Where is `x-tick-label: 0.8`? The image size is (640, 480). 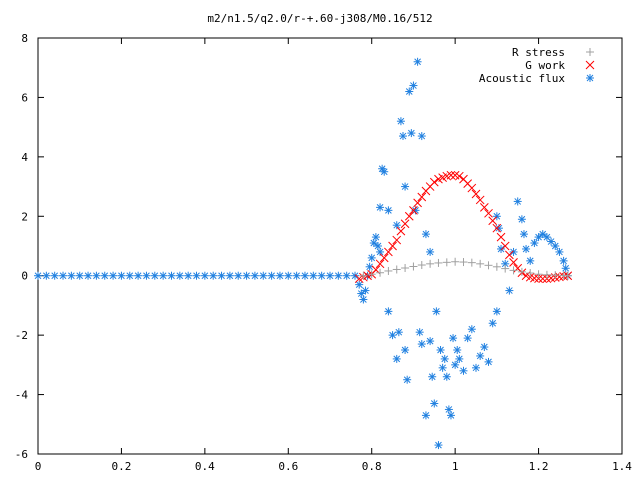 x-tick-label: 0.8 is located at coordinates (372, 466).